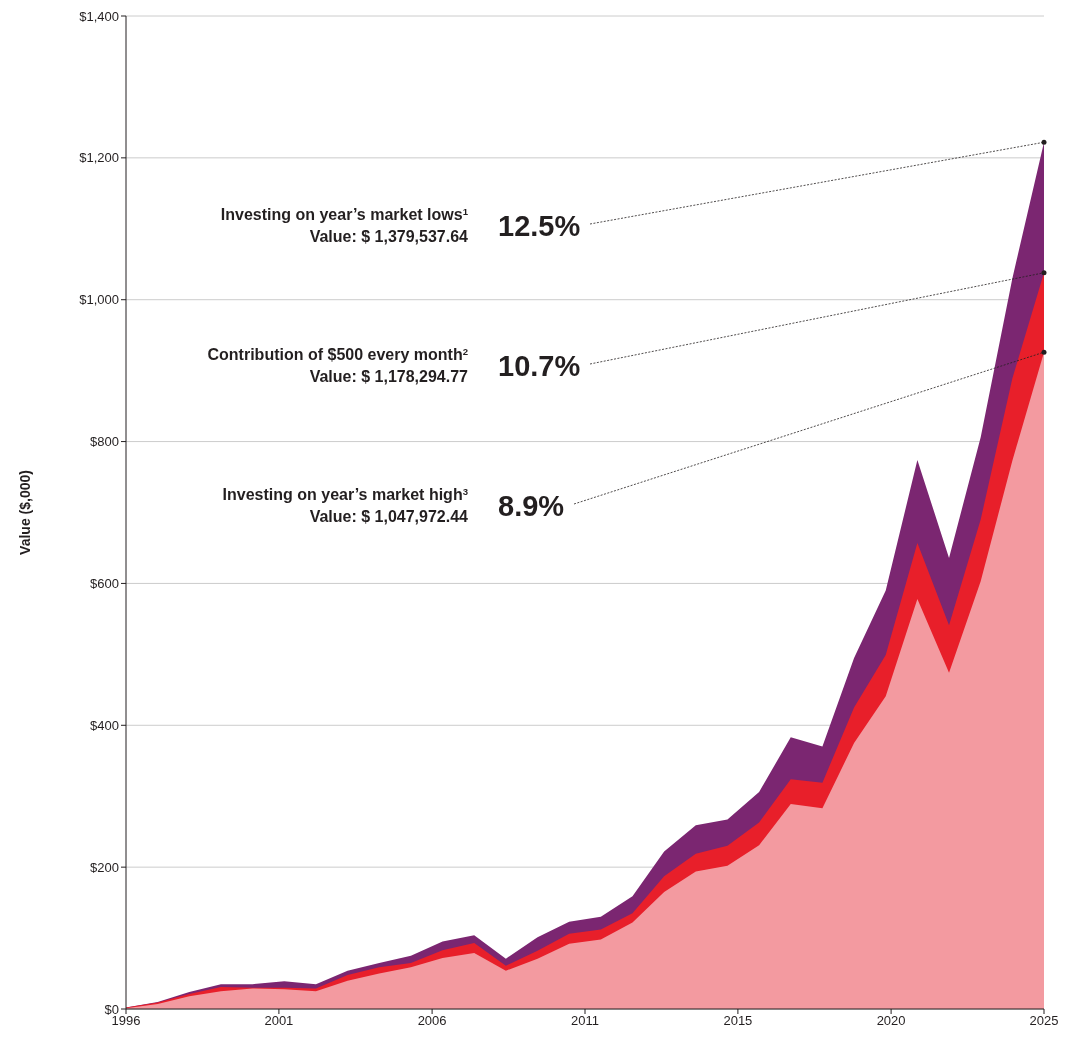 This screenshot has height=1041, width=1067. What do you see at coordinates (99, 300) in the screenshot?
I see `y-tick-label: $1,000` at bounding box center [99, 300].